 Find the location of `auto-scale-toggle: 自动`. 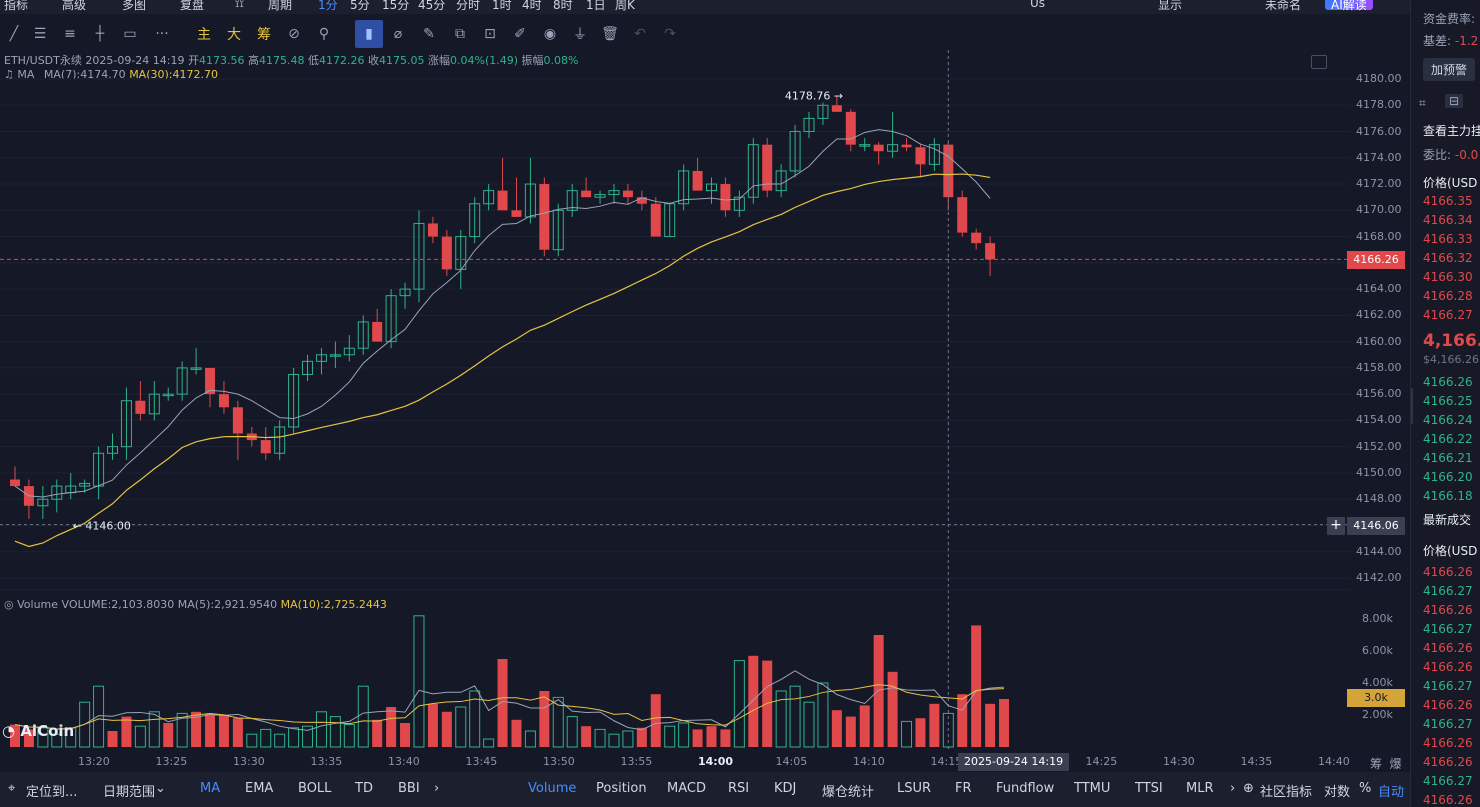

auto-scale-toggle: 自动 is located at coordinates (1391, 792).